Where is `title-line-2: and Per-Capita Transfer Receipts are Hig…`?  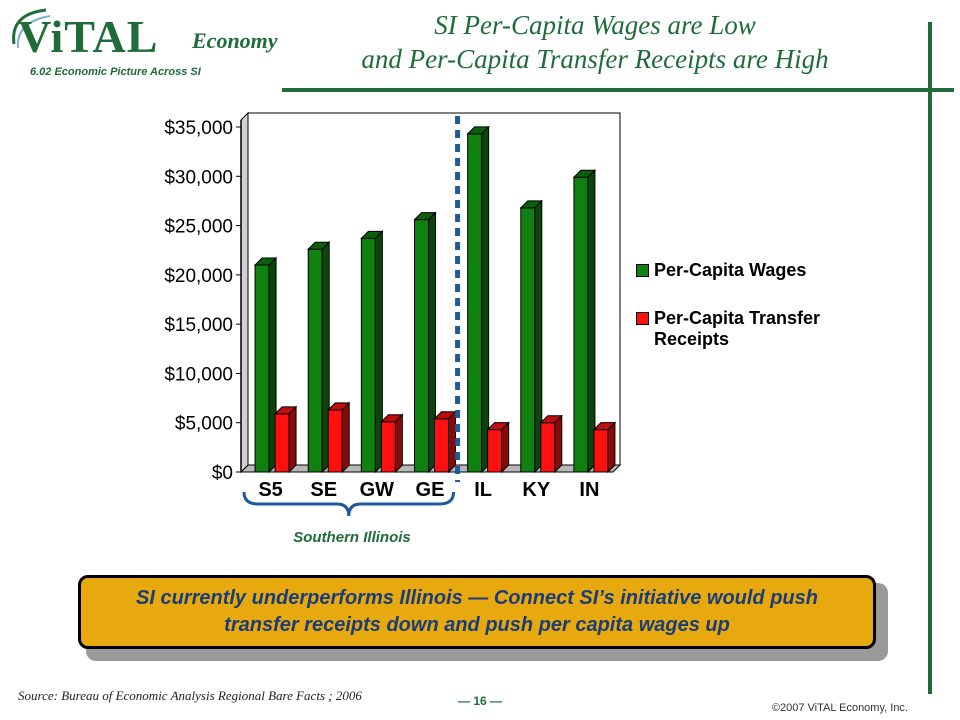
title-line-2: and Per-Capita Transfer Receipts are Hig… is located at coordinates (595, 59).